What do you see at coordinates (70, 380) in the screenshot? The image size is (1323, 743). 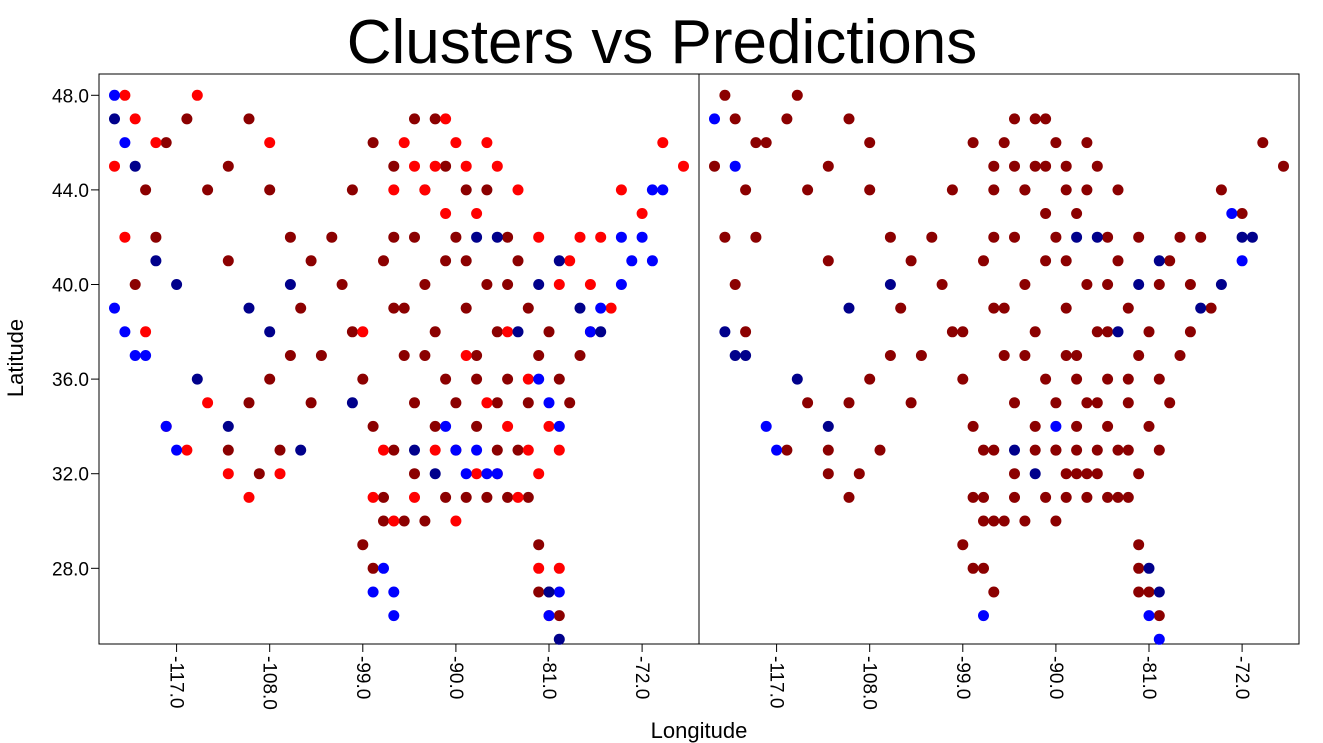 I see `y-tick-label: 36.0` at bounding box center [70, 380].